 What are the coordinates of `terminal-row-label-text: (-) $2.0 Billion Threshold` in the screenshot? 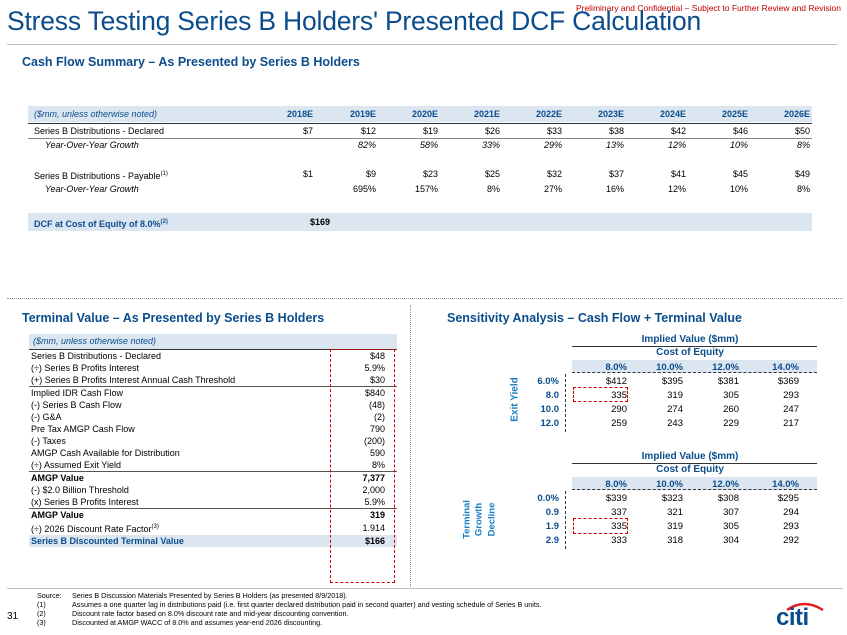 It's located at (80, 490).